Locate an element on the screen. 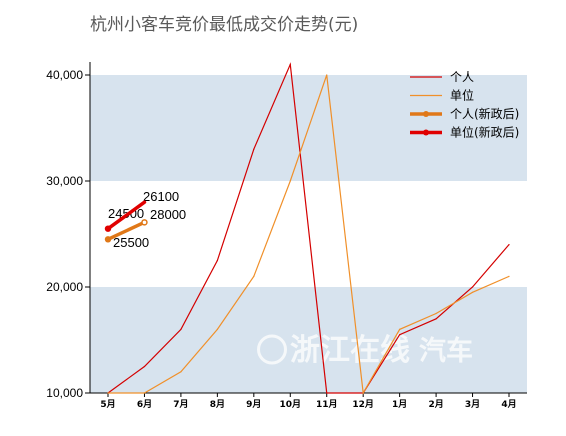  legend-label: 个人 is located at coordinates (462, 77).